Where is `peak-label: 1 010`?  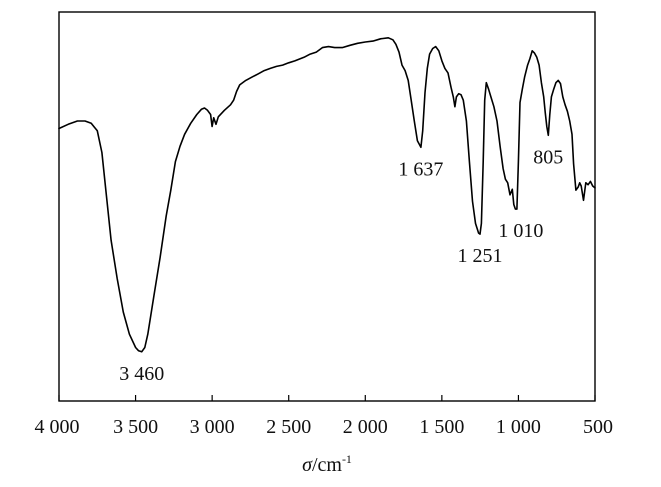
peak-label: 1 010 is located at coordinates (520, 231).